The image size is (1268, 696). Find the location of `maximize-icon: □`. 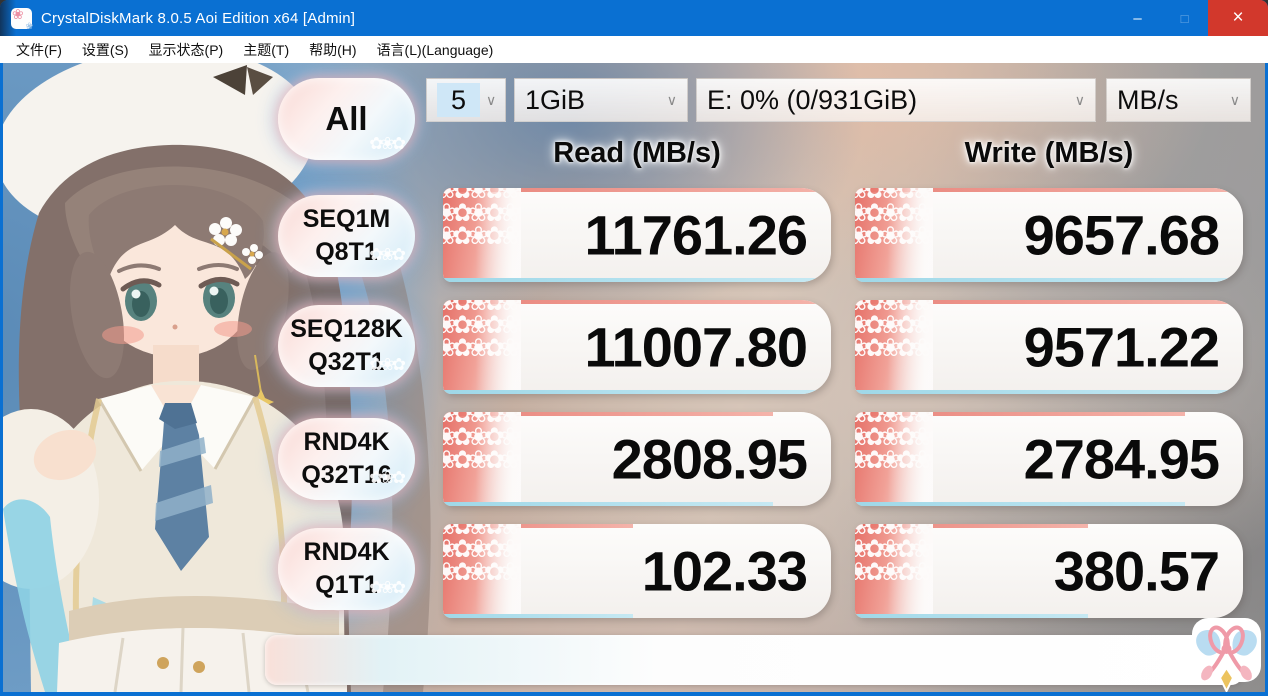

maximize-icon: □ is located at coordinates (1184, 18).